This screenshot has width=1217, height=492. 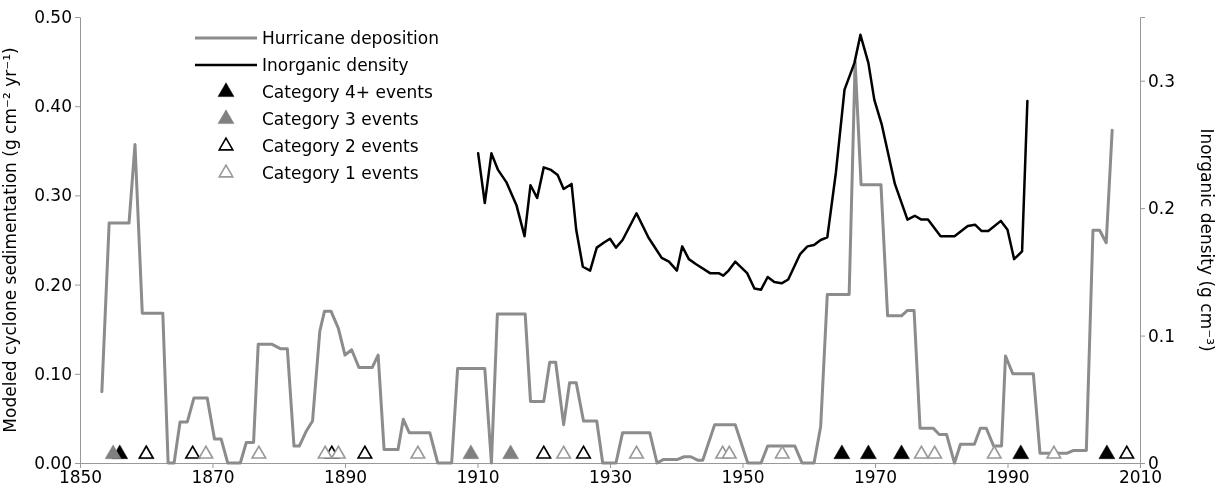 What do you see at coordinates (1162, 335) in the screenshot?
I see `y2-tick-label: 0.1` at bounding box center [1162, 335].